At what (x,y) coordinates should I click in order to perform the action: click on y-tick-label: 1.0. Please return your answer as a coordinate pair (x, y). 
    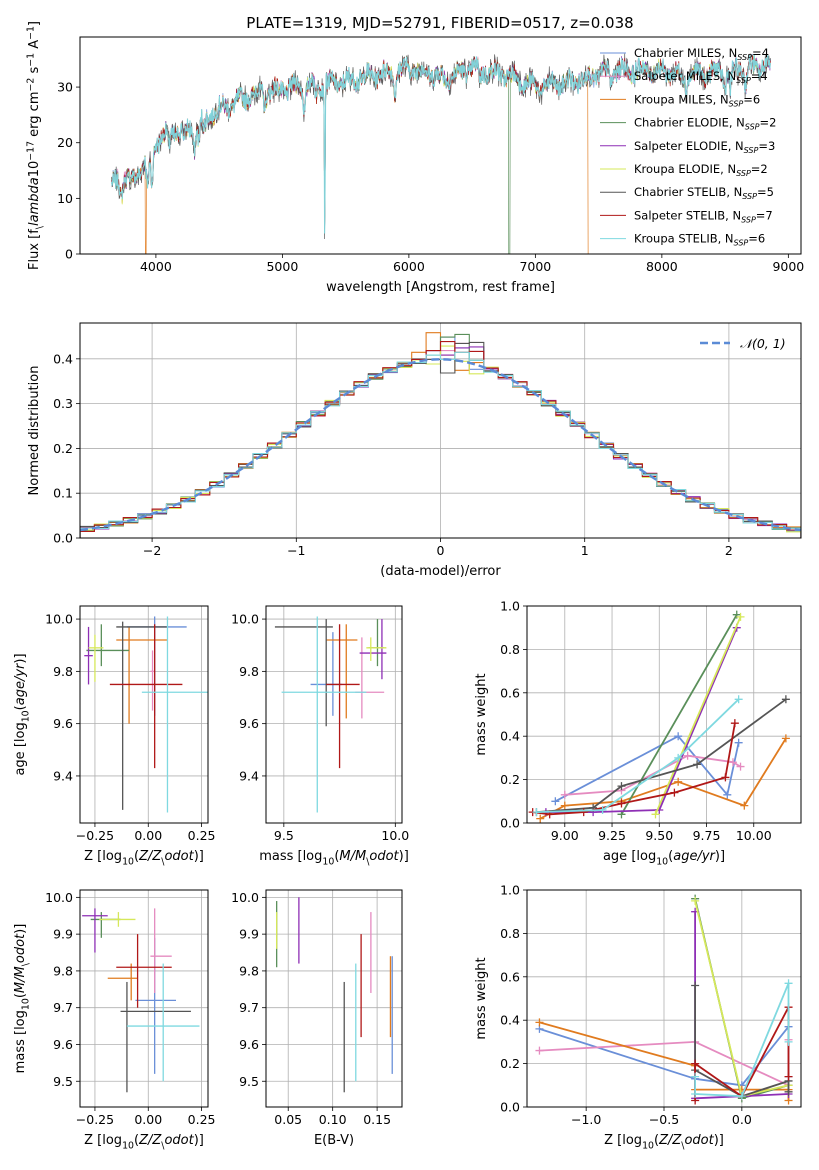
    Looking at the image, I should click on (510, 606).